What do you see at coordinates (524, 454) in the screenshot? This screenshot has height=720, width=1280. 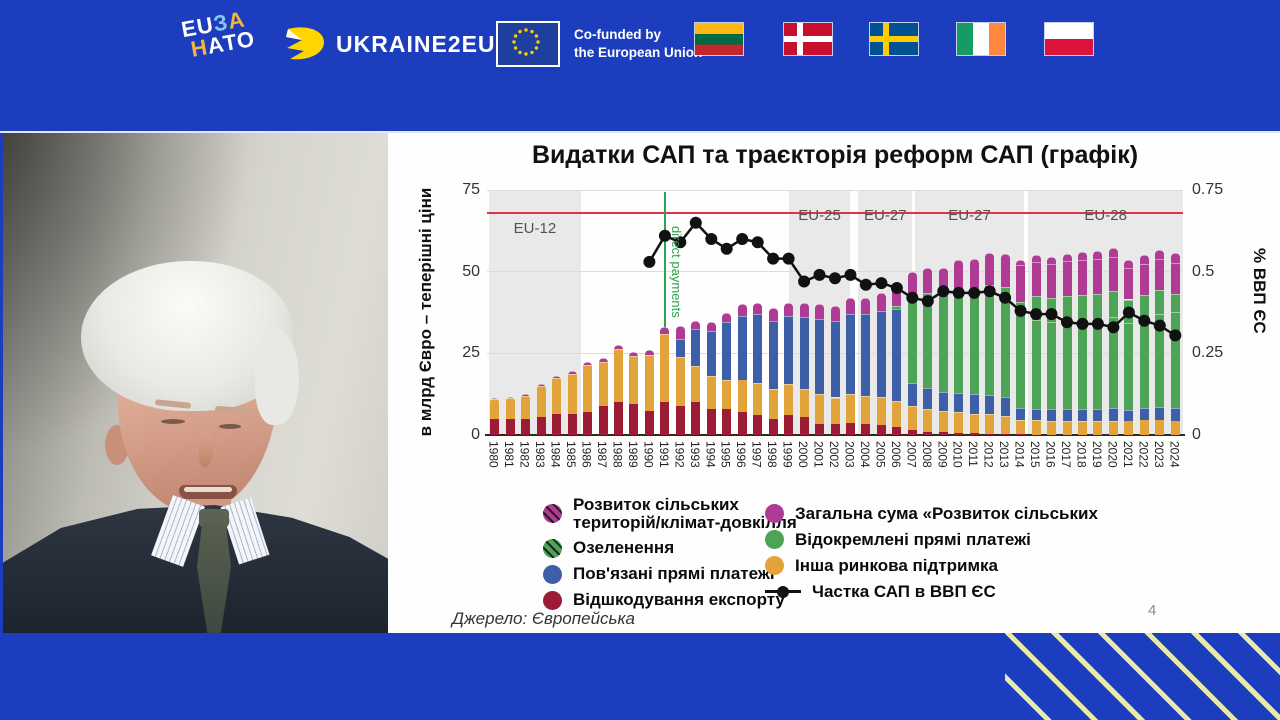 I see `x-tick-1982: 1982` at bounding box center [524, 454].